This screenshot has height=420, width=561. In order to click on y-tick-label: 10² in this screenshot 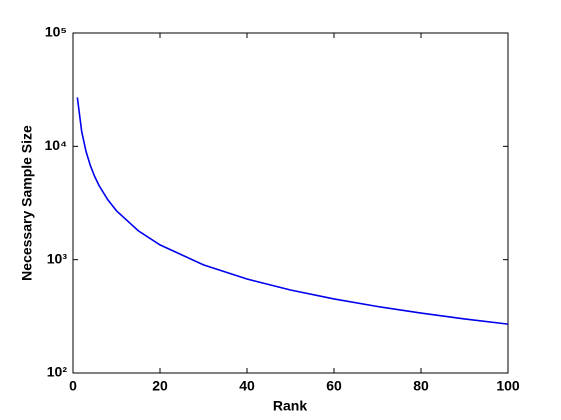, I will do `click(57, 372)`.